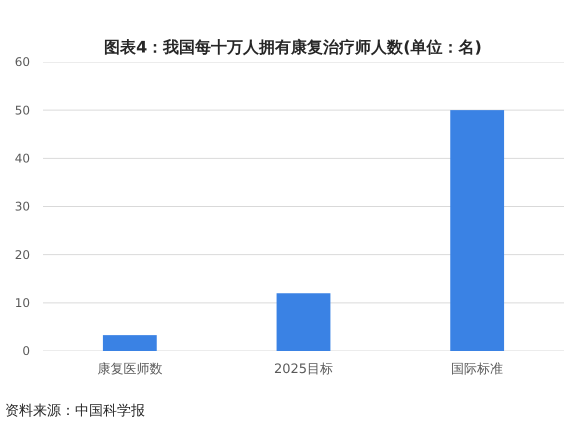  Describe the element at coordinates (477, 369) in the screenshot. I see `x-tick-label: 国际标准` at that location.